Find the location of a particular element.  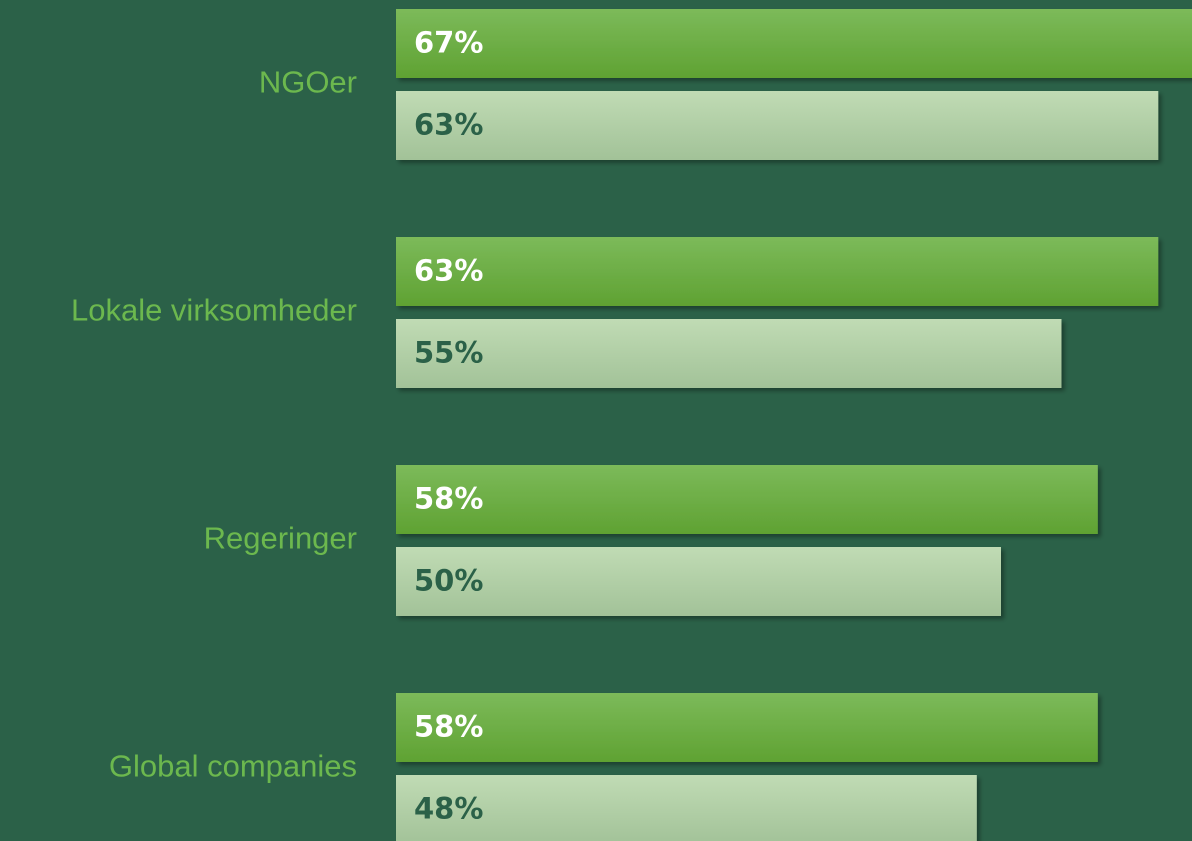

category-label: NGOer is located at coordinates (308, 82).